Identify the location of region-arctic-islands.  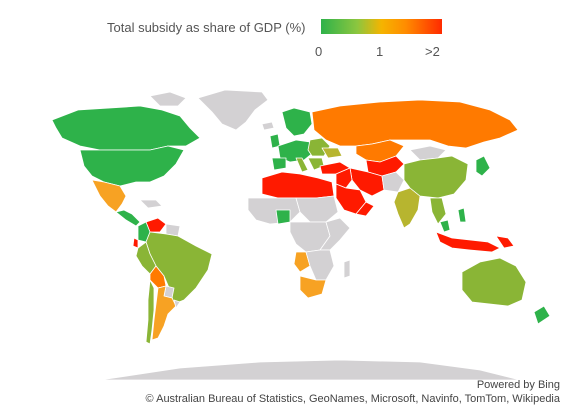
(168, 99).